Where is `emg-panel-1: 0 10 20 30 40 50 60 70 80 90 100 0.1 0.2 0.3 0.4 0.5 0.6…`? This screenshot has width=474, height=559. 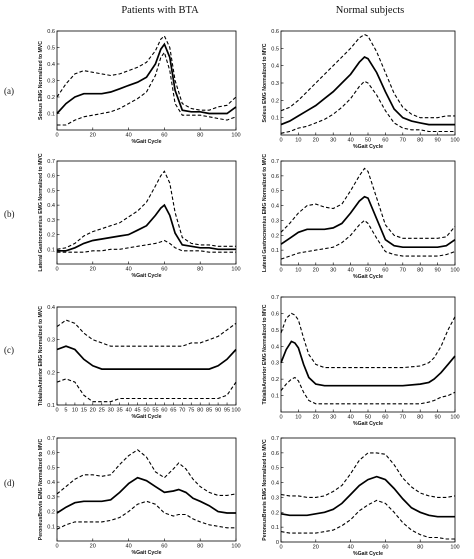 emg-panel-1: 0 10 20 30 40 50 60 70 80 90 100 0.1 0.2 0.3 0.4 0.5 0.6… is located at coordinates (361, 89).